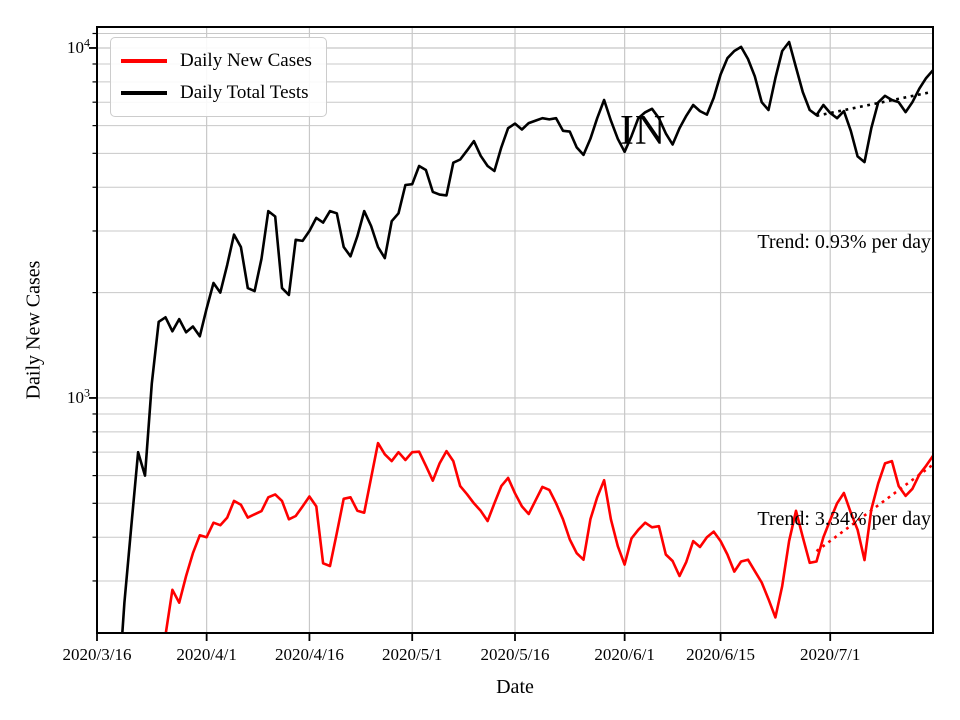 This screenshot has height=720, width=960. I want to click on trend-line-cases, so click(874, 508).